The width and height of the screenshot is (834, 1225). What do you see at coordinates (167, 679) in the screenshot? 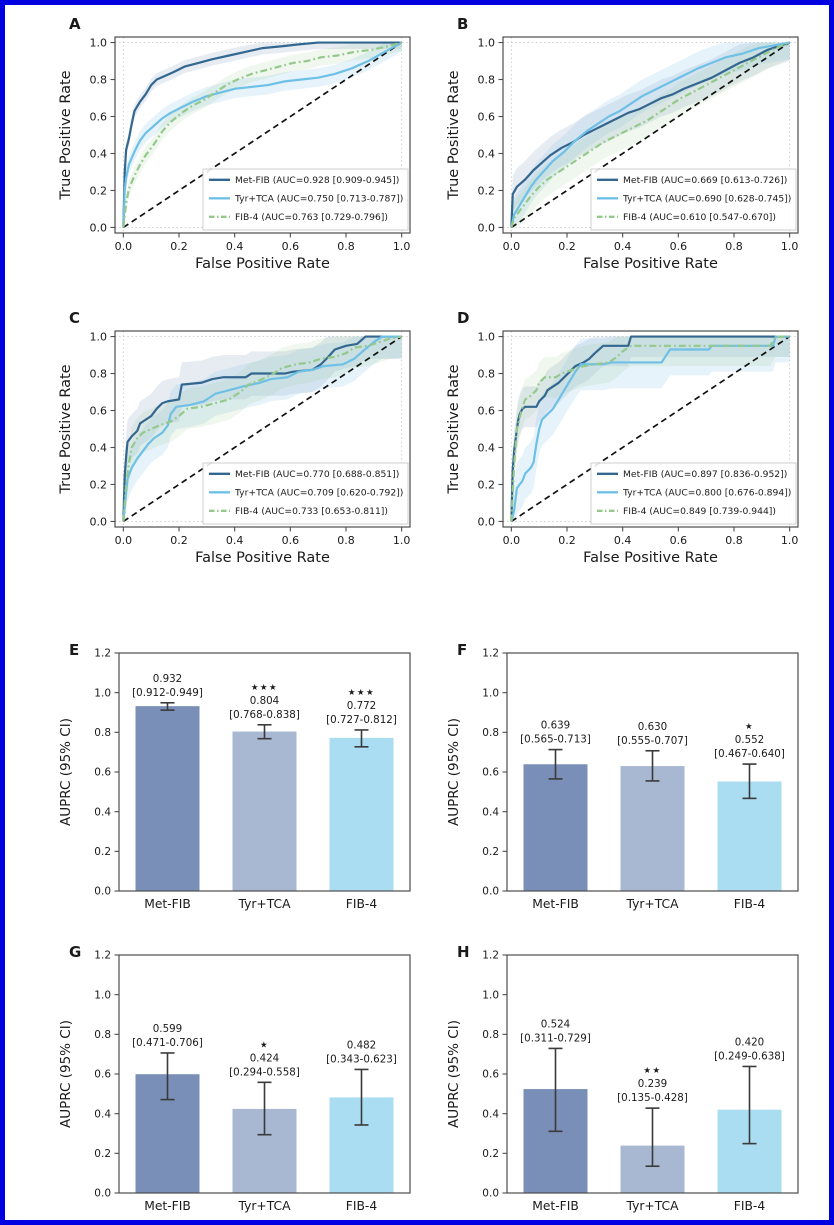
I see `value-annotation-met-fib: 0.932` at bounding box center [167, 679].